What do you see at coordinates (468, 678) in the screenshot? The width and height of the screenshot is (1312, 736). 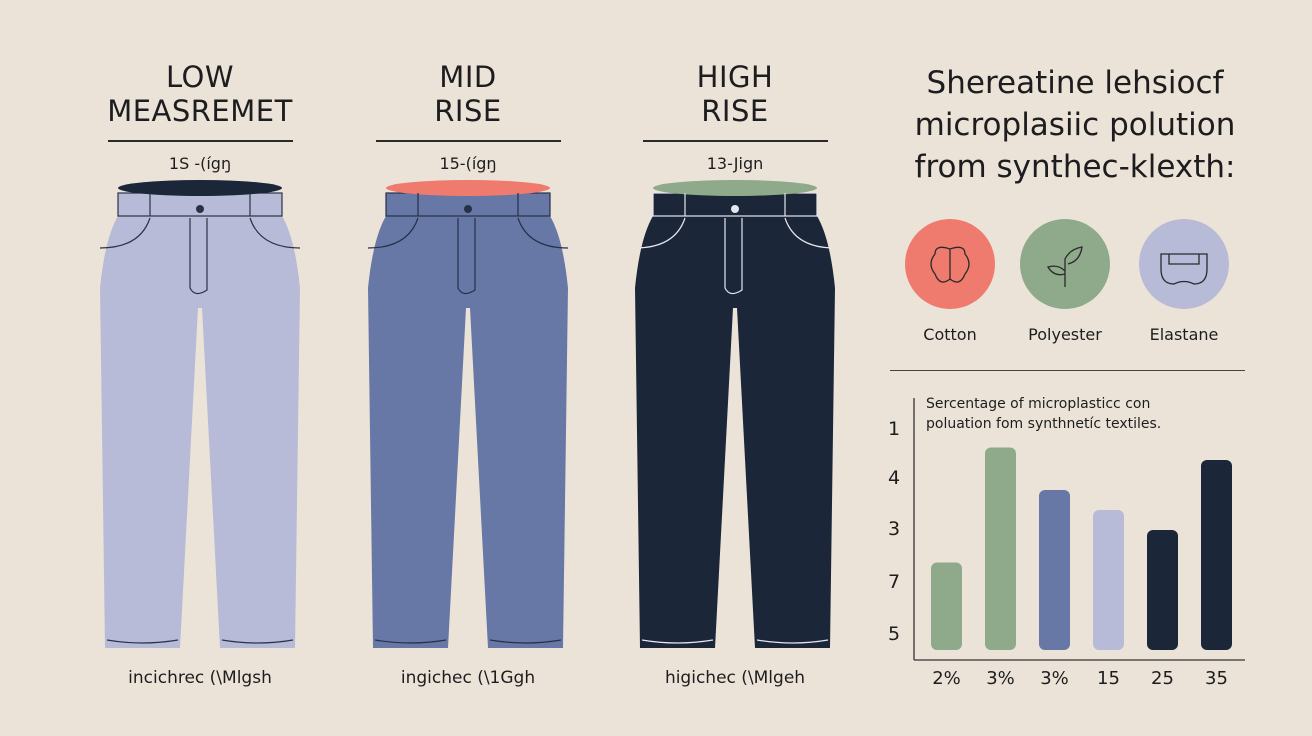 I see `column-caption: ingichec (\1Ggh` at bounding box center [468, 678].